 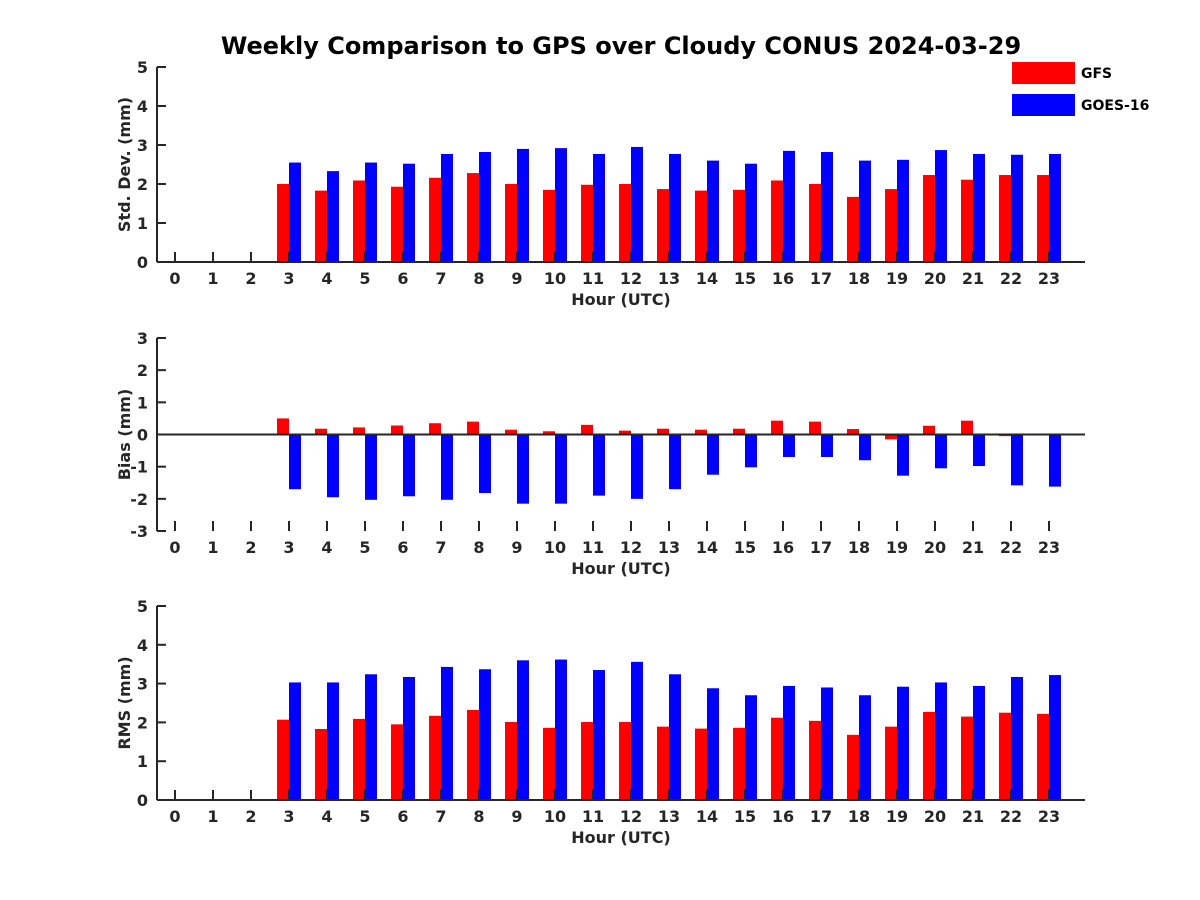 I want to click on y-axis-label: RMS (mm), so click(x=124, y=702).